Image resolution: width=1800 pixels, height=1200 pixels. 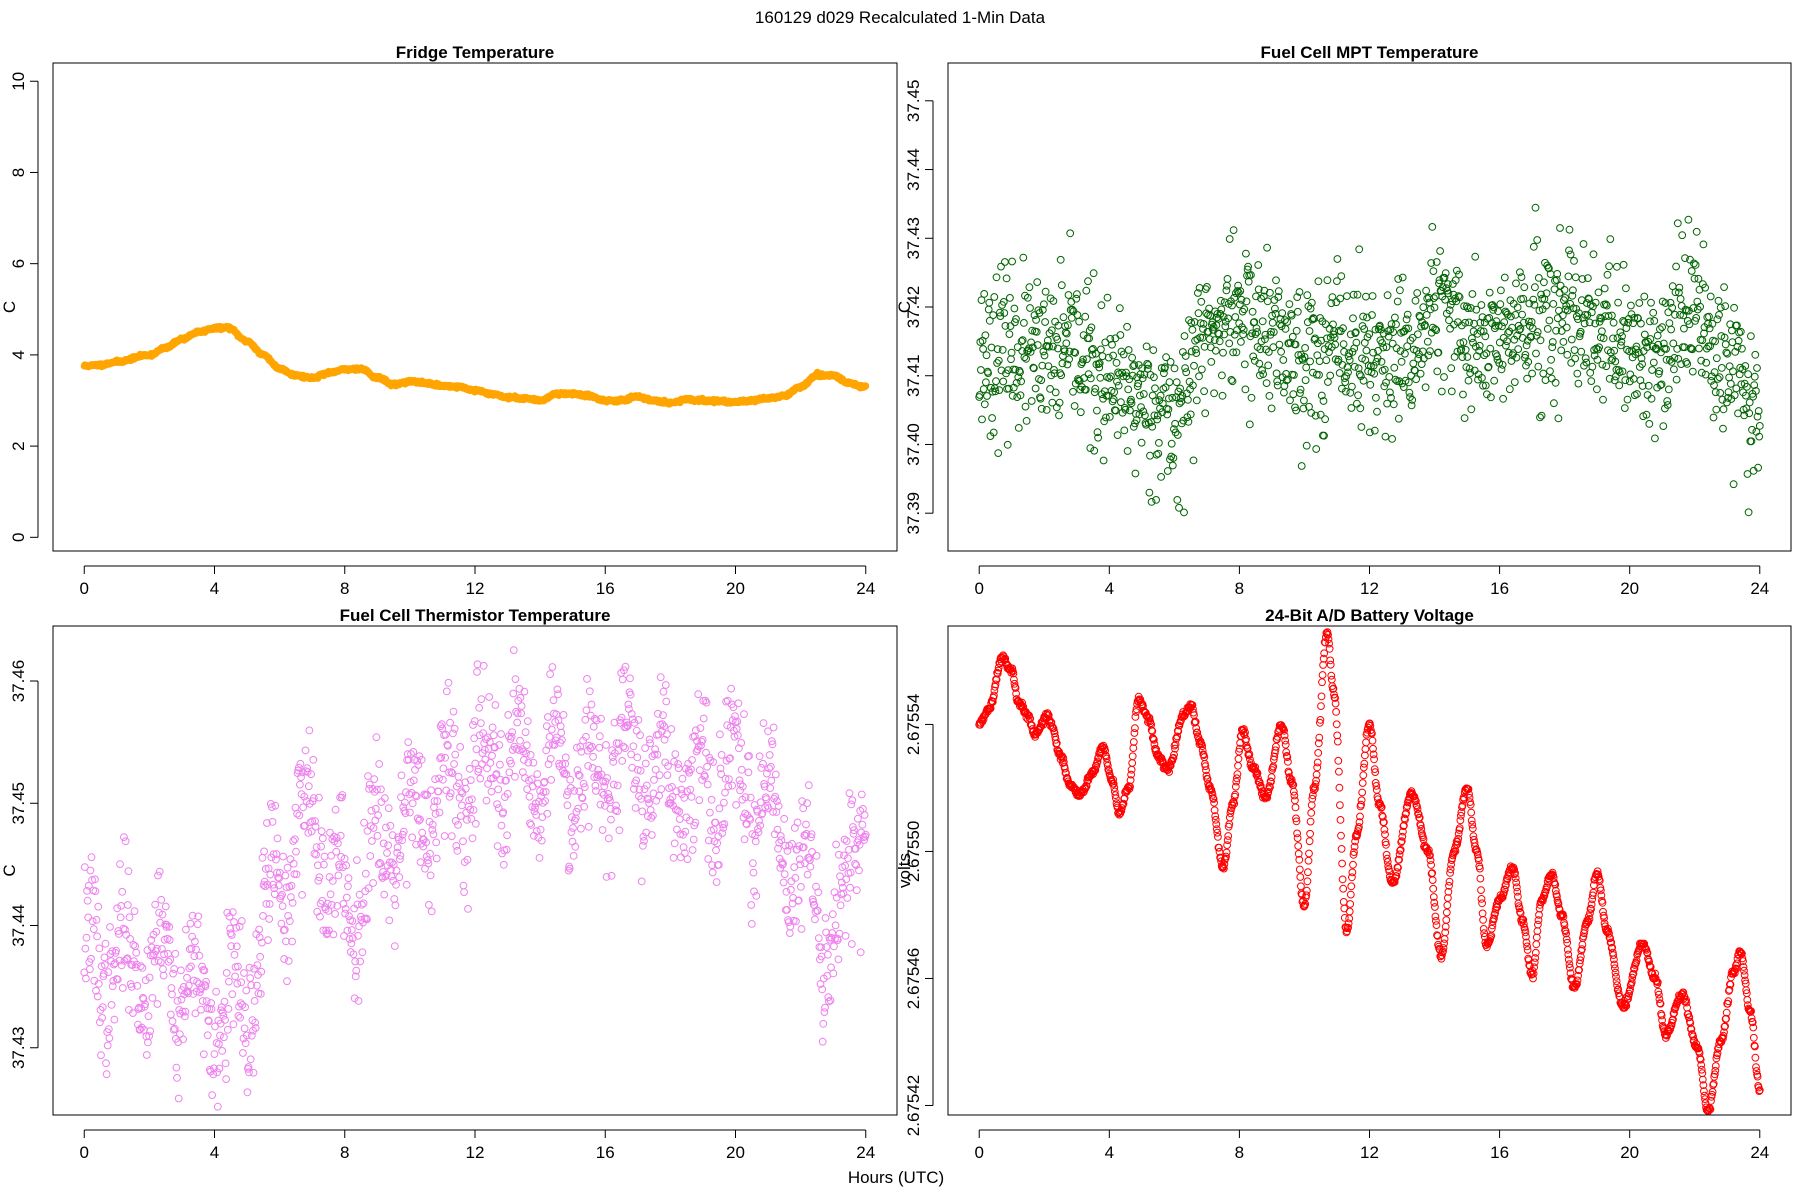 What do you see at coordinates (477, 581) in the screenshot?
I see `x-axis: 0 4 8 12 16 20 24` at bounding box center [477, 581].